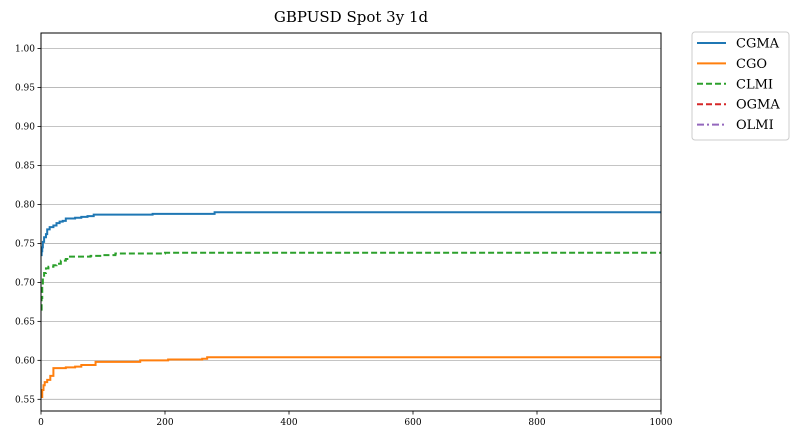  What do you see at coordinates (164, 423) in the screenshot?
I see `x-tick-label: 200` at bounding box center [164, 423].